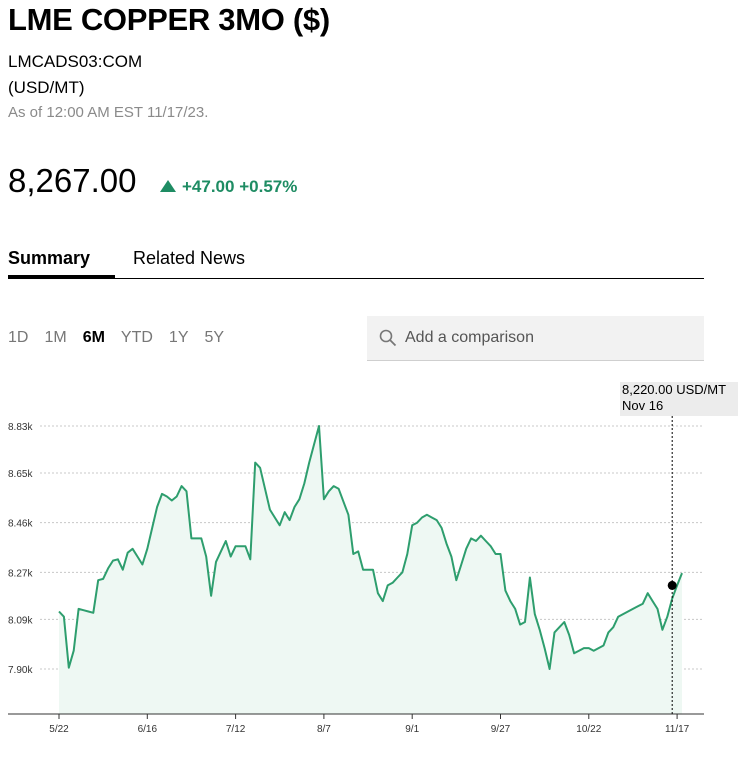  Describe the element at coordinates (72, 180) in the screenshot. I see `last-price: 8,267.00` at that location.